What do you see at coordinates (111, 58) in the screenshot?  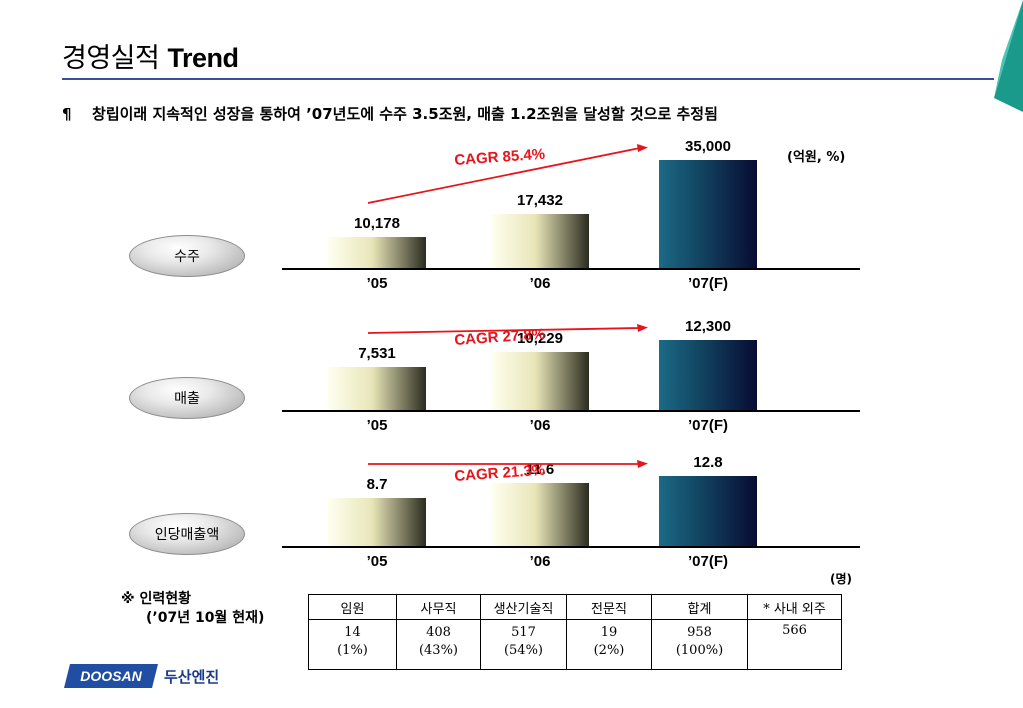 I see `page-title-korean: 경영실적` at bounding box center [111, 58].